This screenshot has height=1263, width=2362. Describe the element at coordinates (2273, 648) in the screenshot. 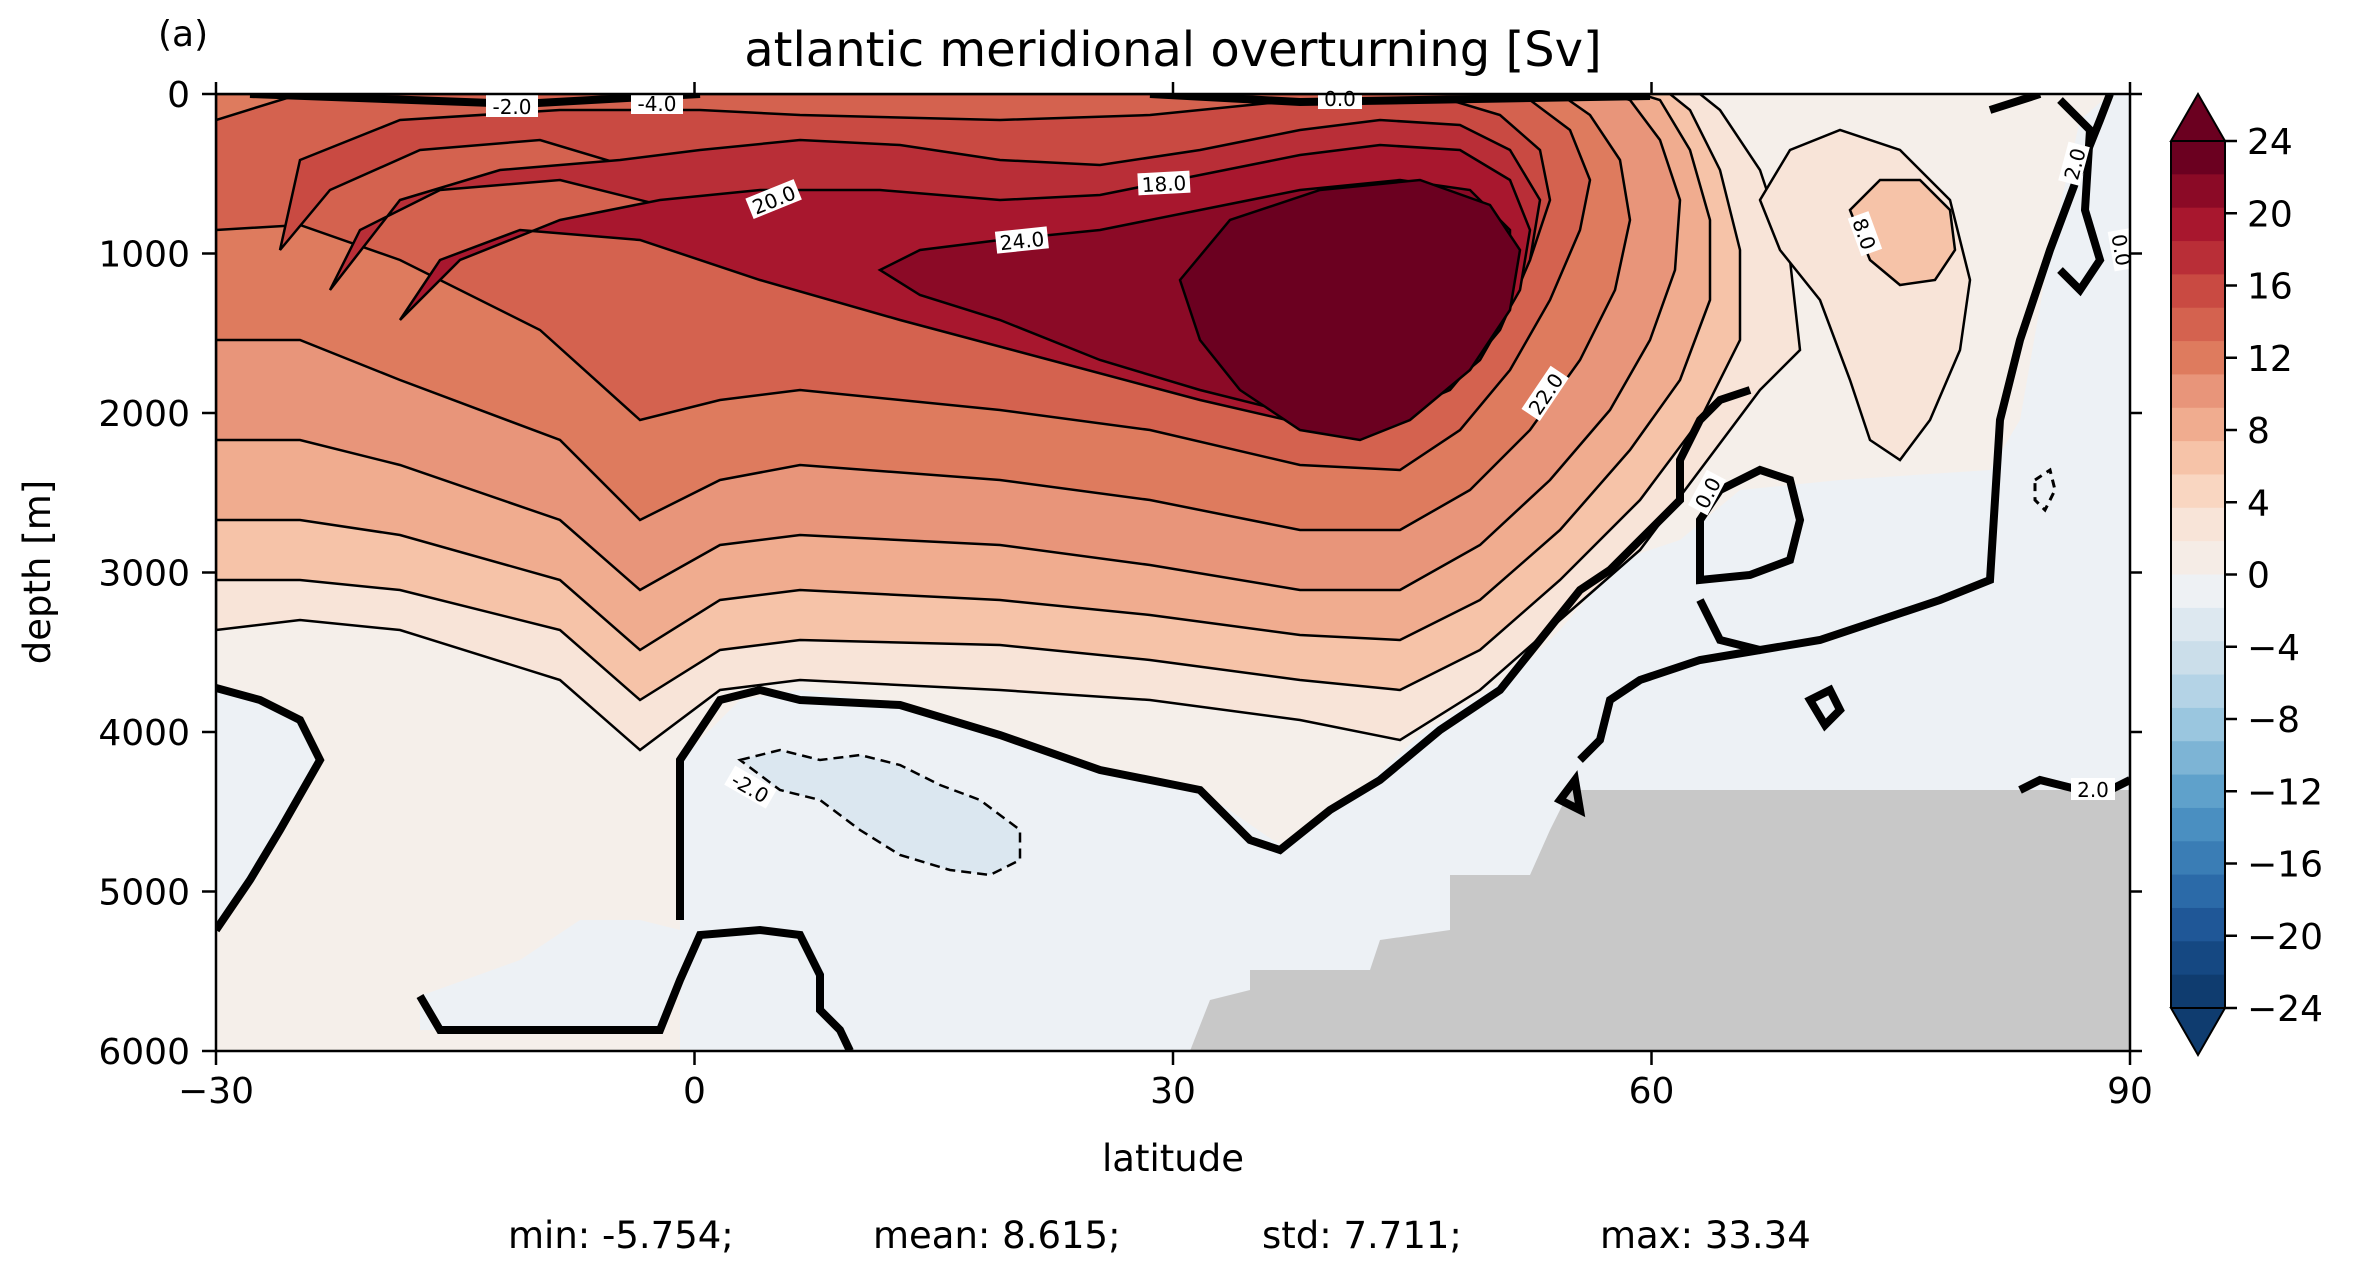

I see `colorbar-tick-label: −4` at that location.